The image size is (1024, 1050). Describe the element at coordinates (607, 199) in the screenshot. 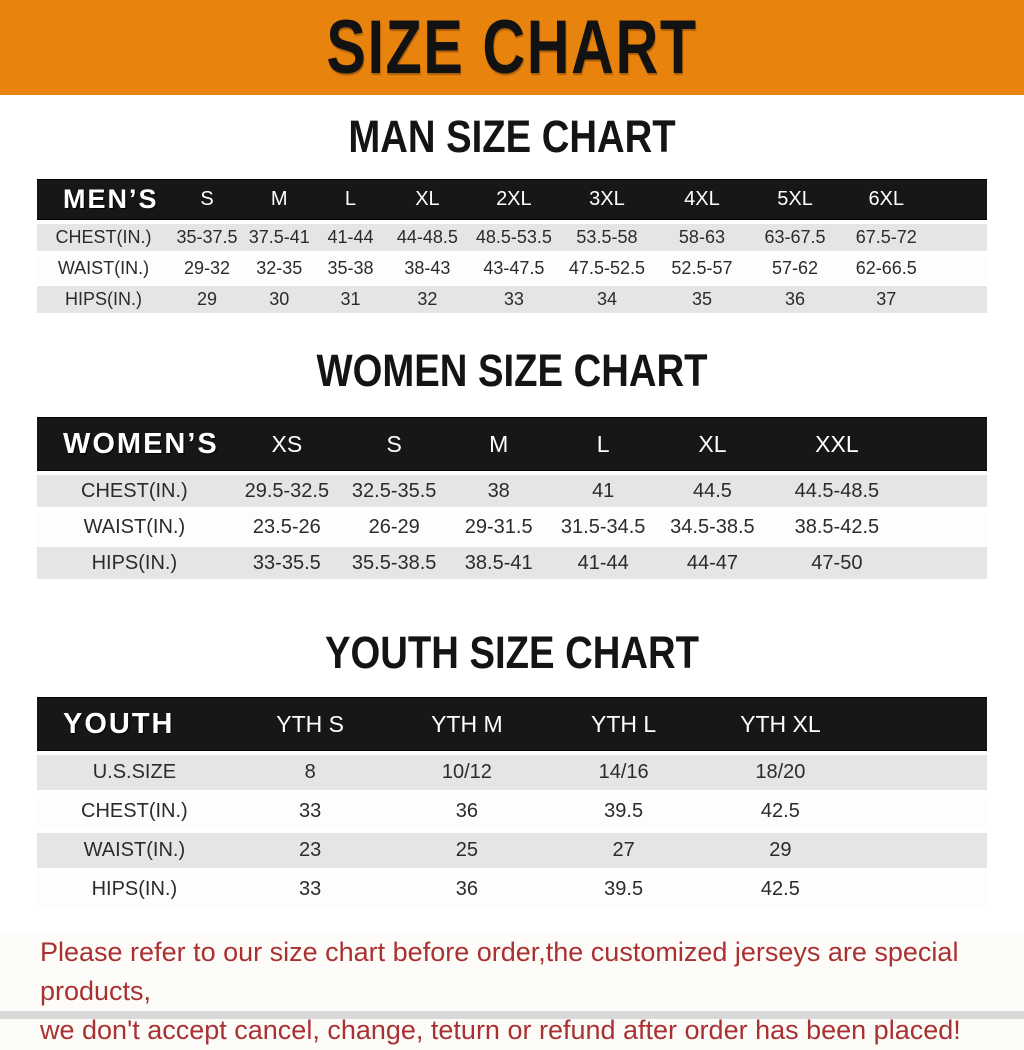

I see `size-column-header: 3XL` at that location.